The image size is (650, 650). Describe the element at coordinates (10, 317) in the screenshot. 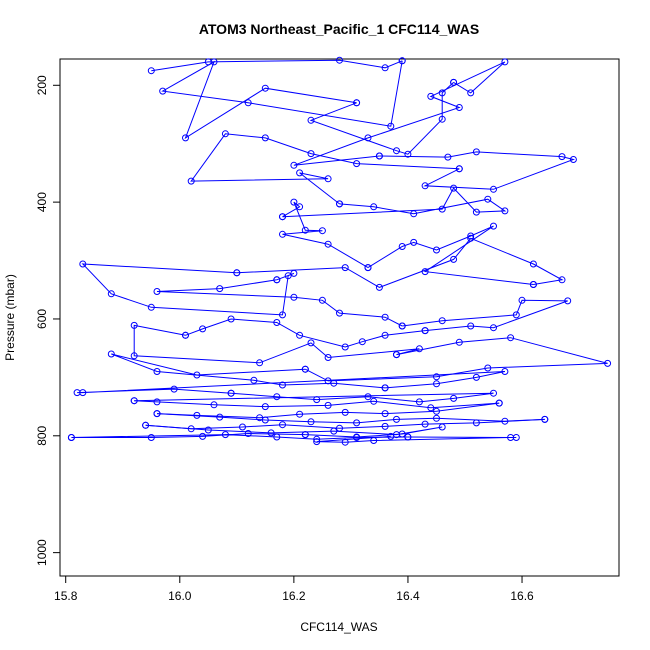

I see `y-axis-label: Pressure (mbar)` at that location.